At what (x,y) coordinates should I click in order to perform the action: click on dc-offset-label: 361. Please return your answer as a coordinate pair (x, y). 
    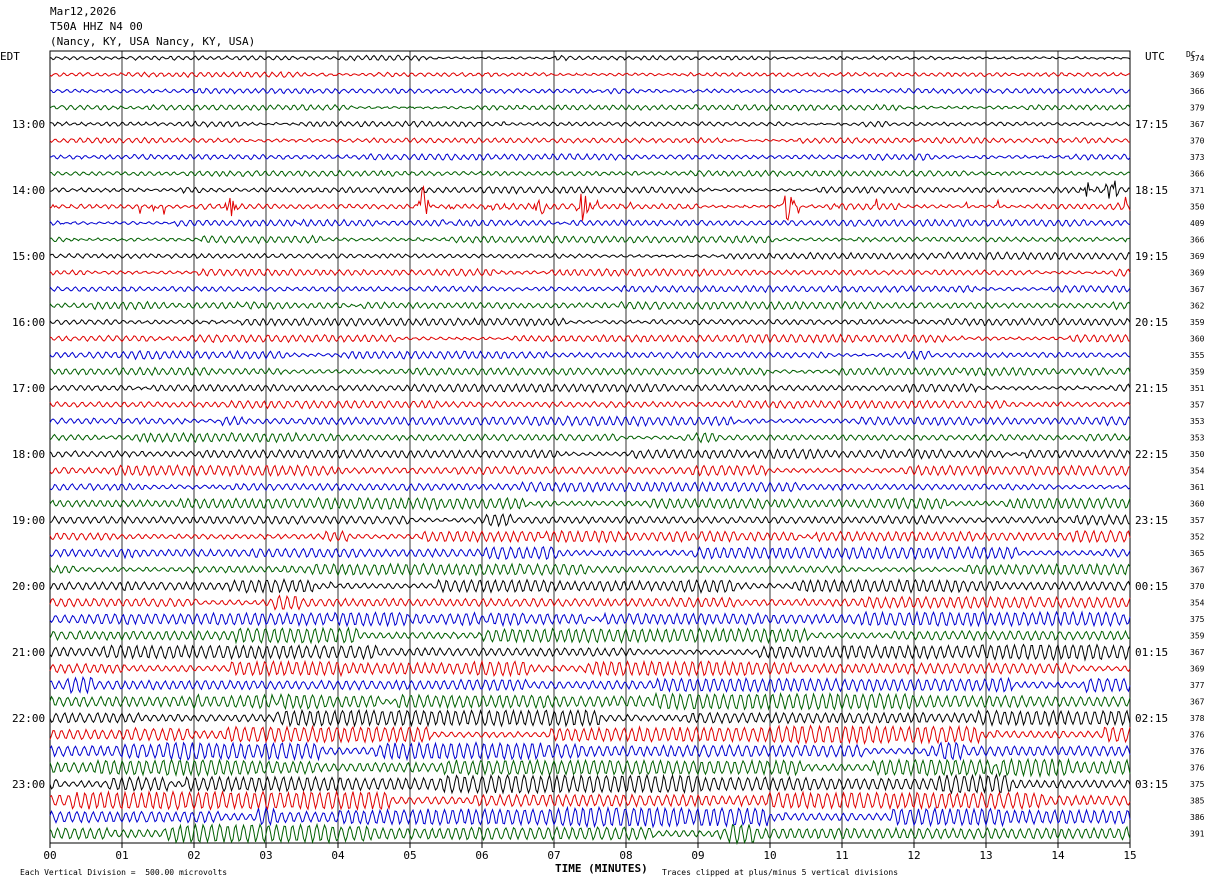
    Looking at the image, I should click on (1197, 487).